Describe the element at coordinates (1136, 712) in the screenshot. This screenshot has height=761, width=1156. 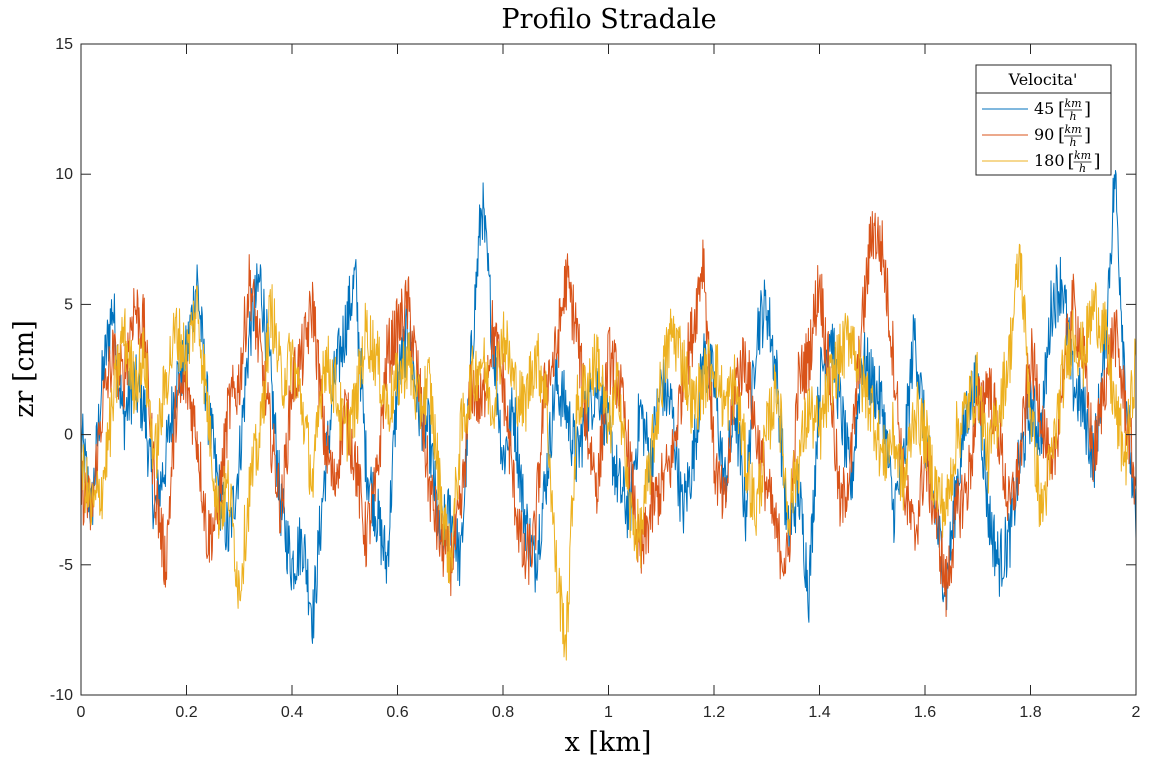
I see `x-tick-label: 2` at that location.